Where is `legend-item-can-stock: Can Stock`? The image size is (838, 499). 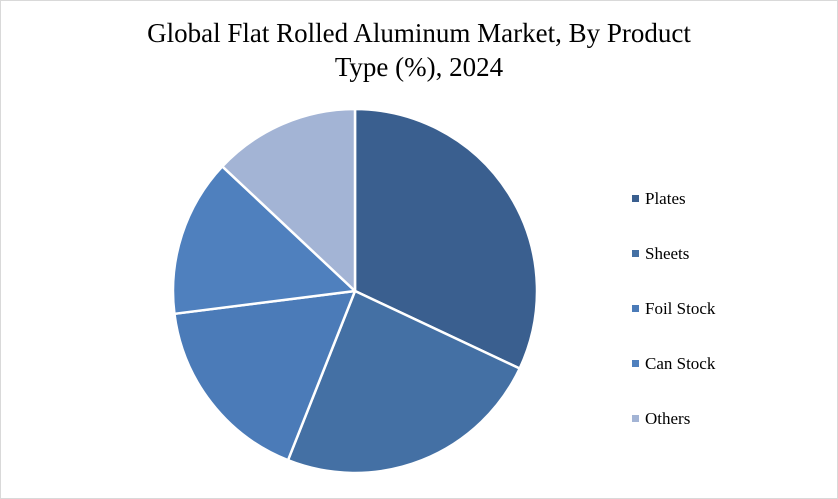
legend-item-can-stock: Can Stock is located at coordinates (673, 363).